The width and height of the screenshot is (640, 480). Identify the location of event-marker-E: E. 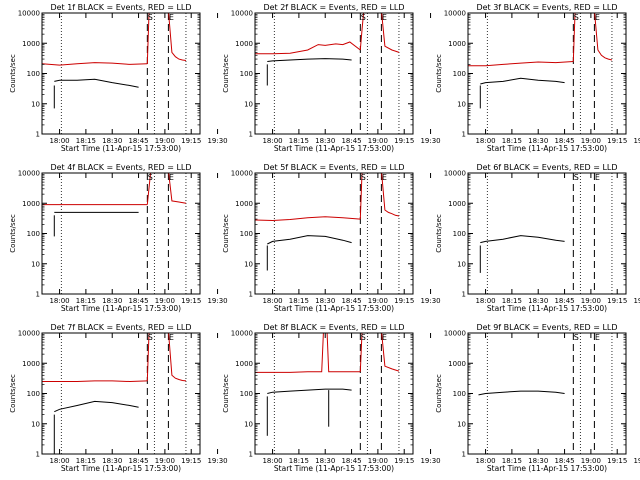
(384, 17).